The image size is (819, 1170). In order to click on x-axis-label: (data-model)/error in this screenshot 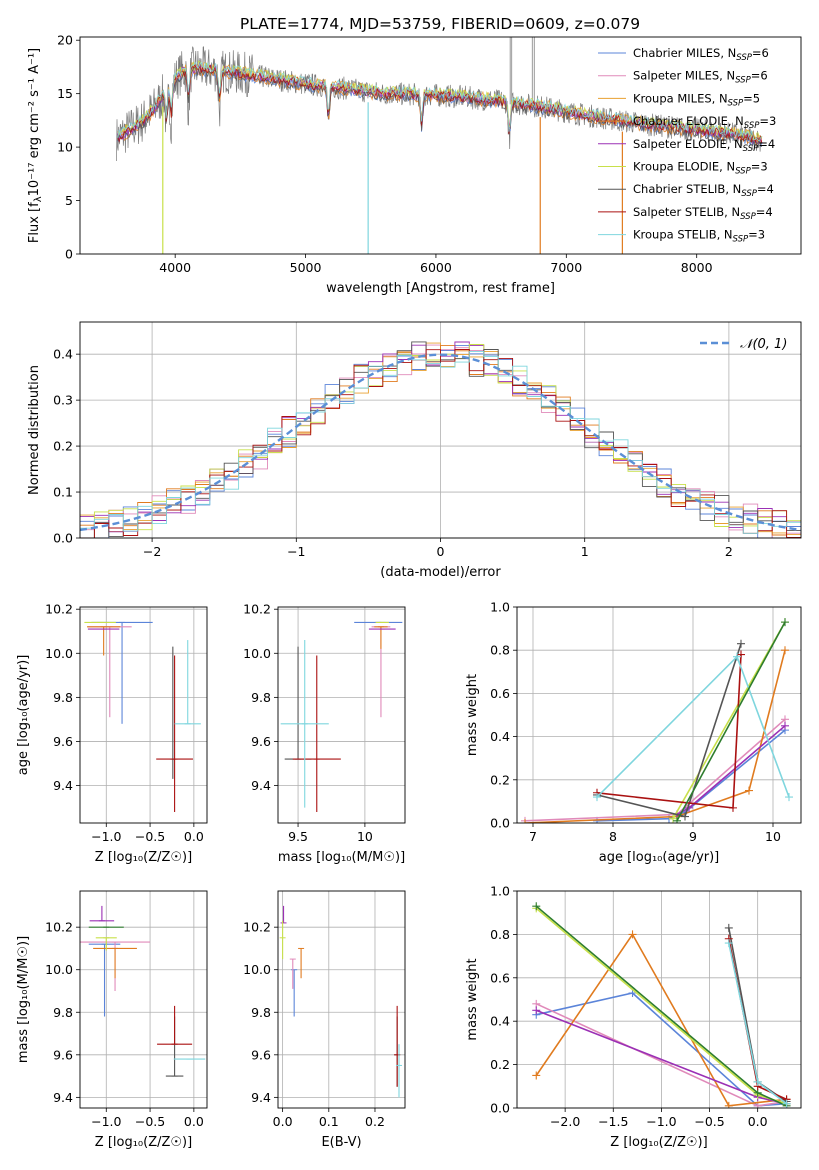, I will do `click(440, 572)`.